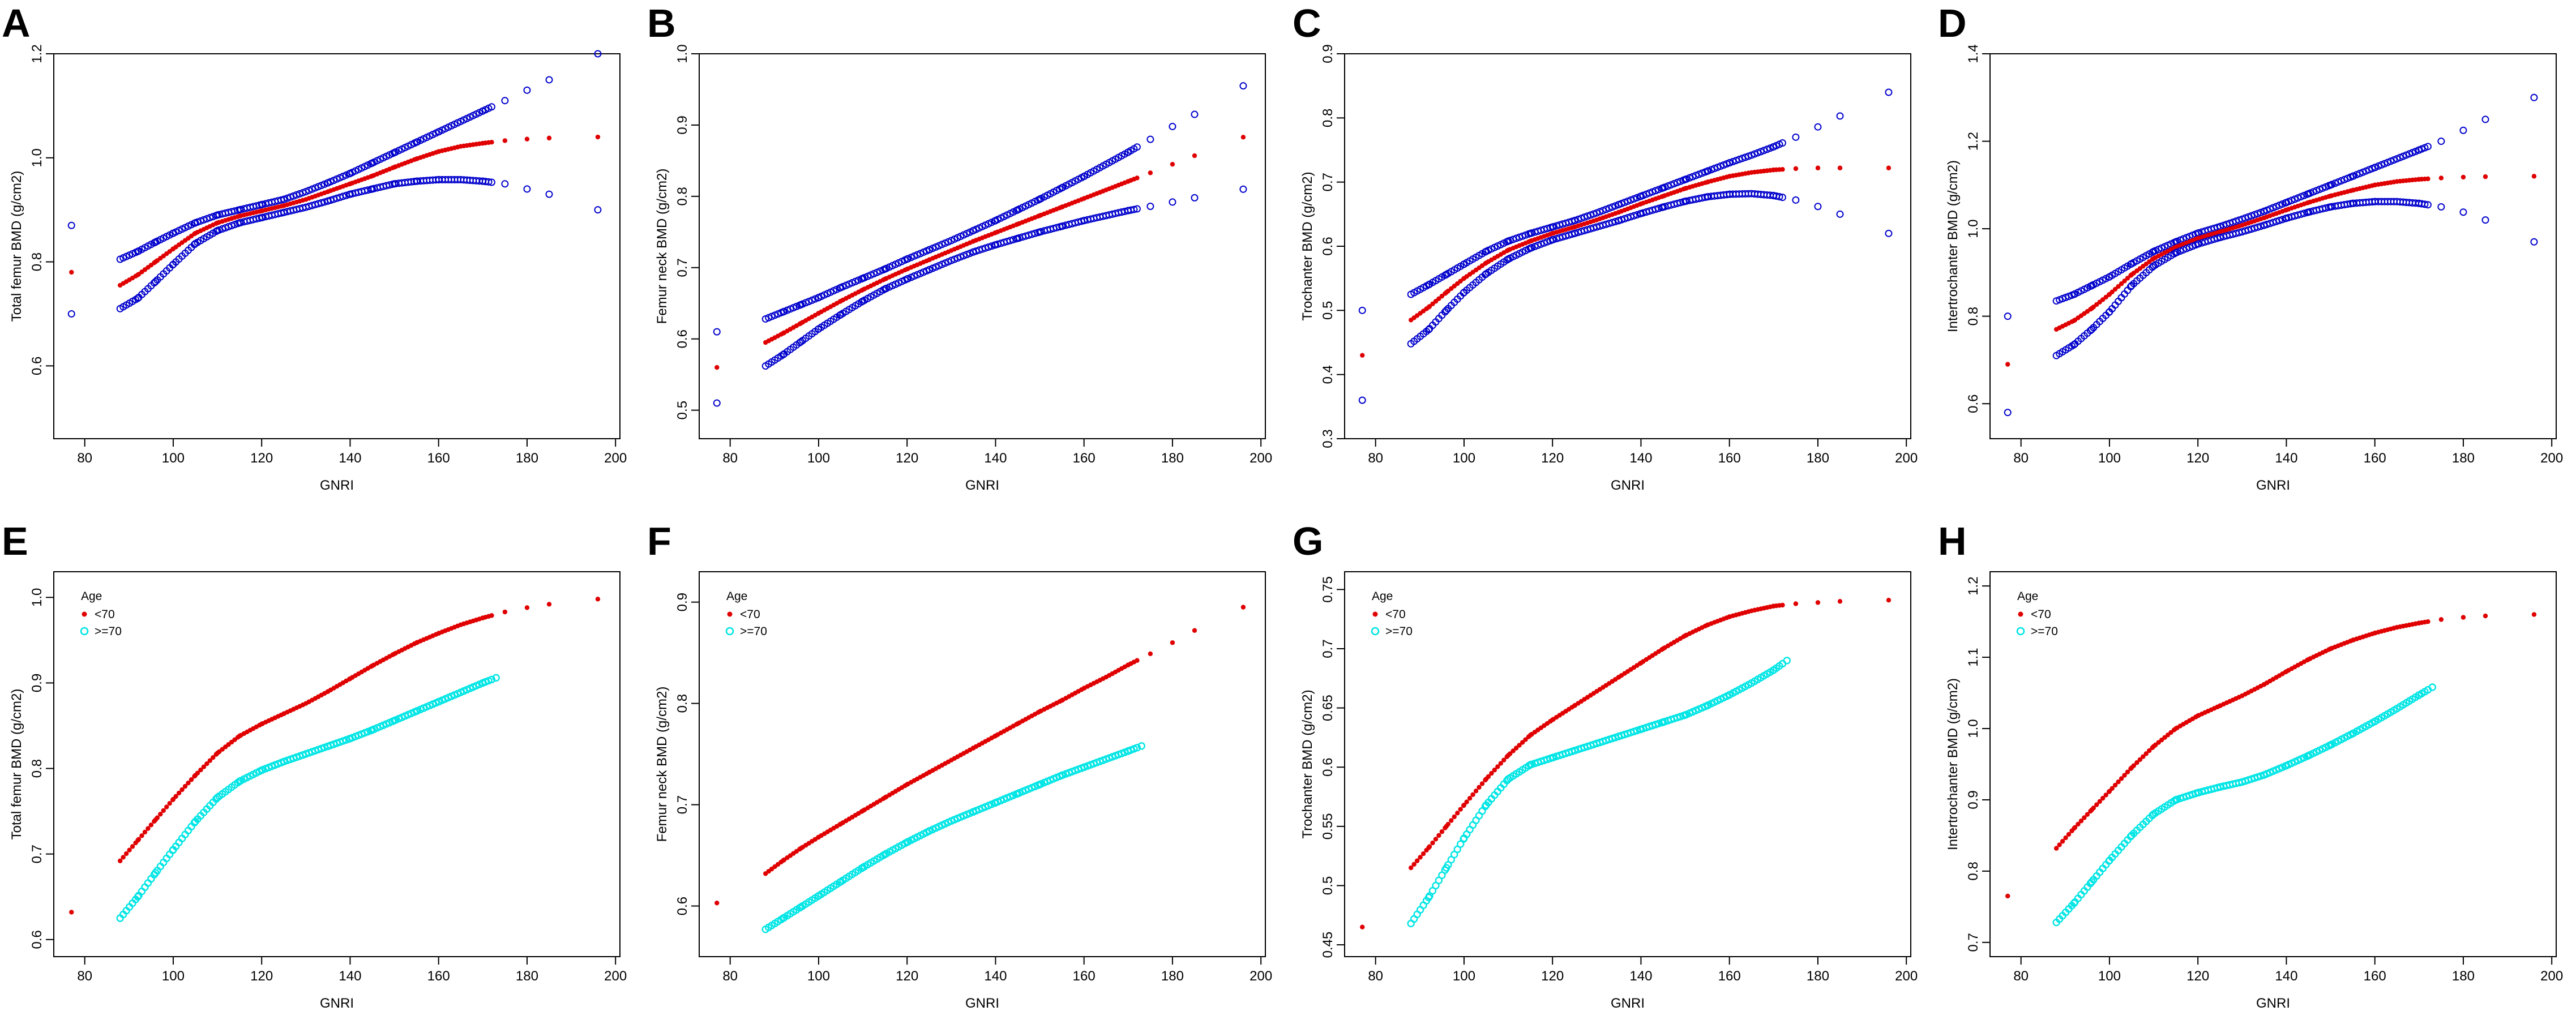  I want to click on x-tick-label: 160, so click(1084, 458).